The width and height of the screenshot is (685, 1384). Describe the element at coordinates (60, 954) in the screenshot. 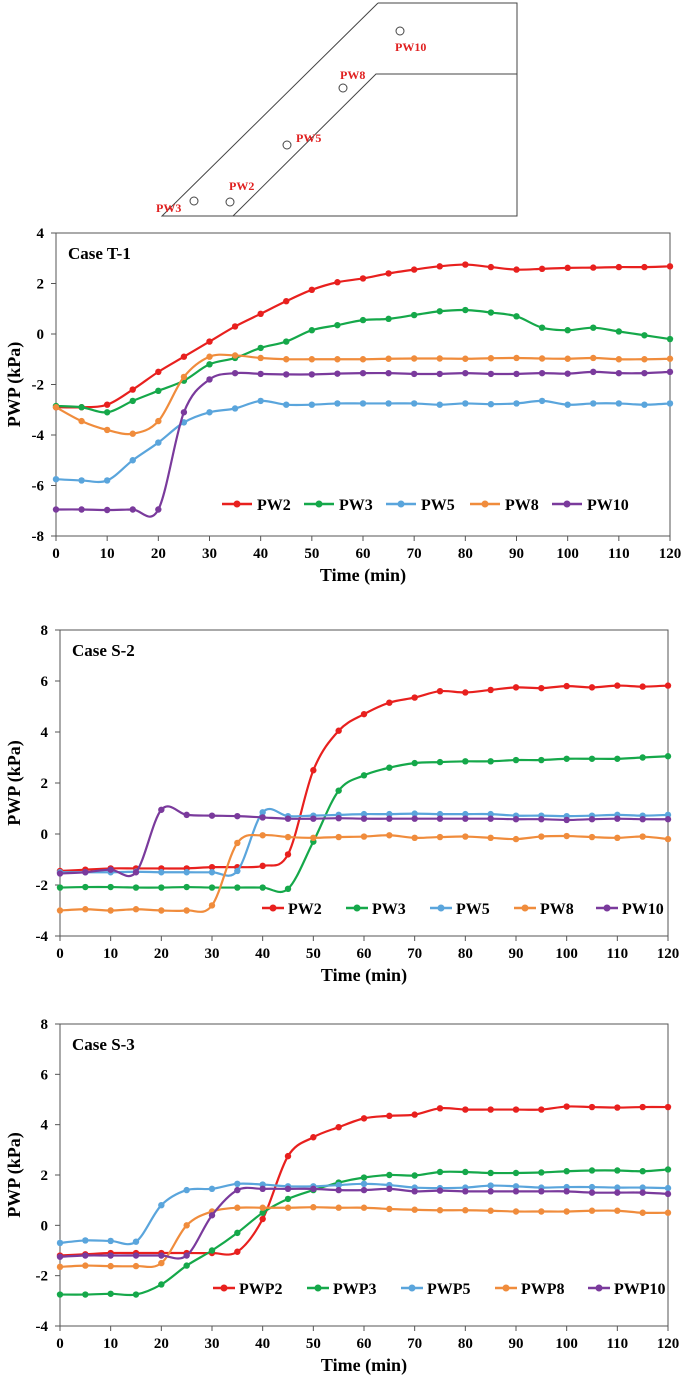

I see `x-tick-label: 0` at that location.